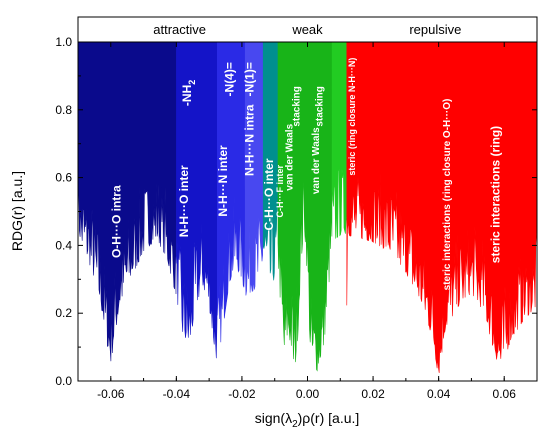 Image resolution: width=550 pixels, height=444 pixels. What do you see at coordinates (63, 245) in the screenshot?
I see `y-tick-label: 0.4` at bounding box center [63, 245].